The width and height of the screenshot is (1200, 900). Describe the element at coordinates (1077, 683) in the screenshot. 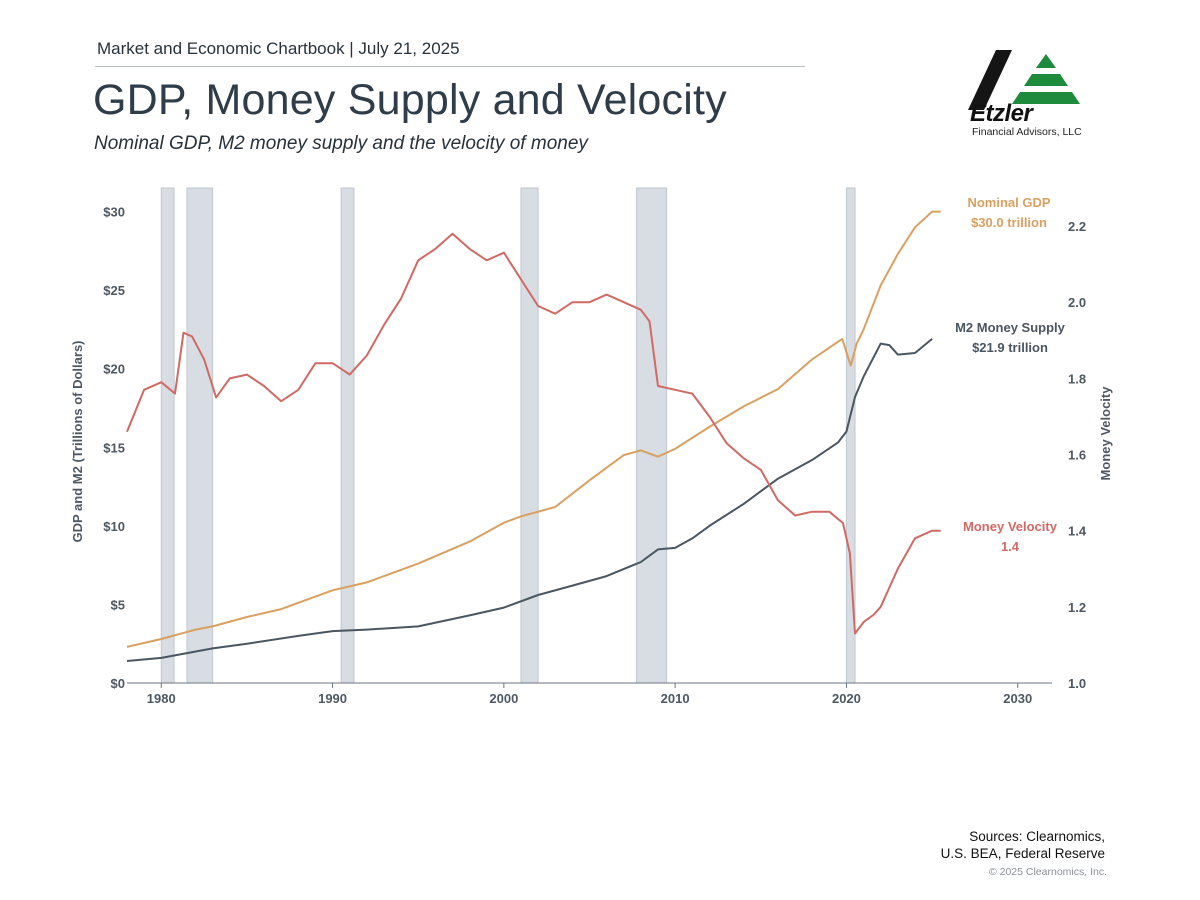

I see `y2-tick-label-1.0: 1.0` at that location.